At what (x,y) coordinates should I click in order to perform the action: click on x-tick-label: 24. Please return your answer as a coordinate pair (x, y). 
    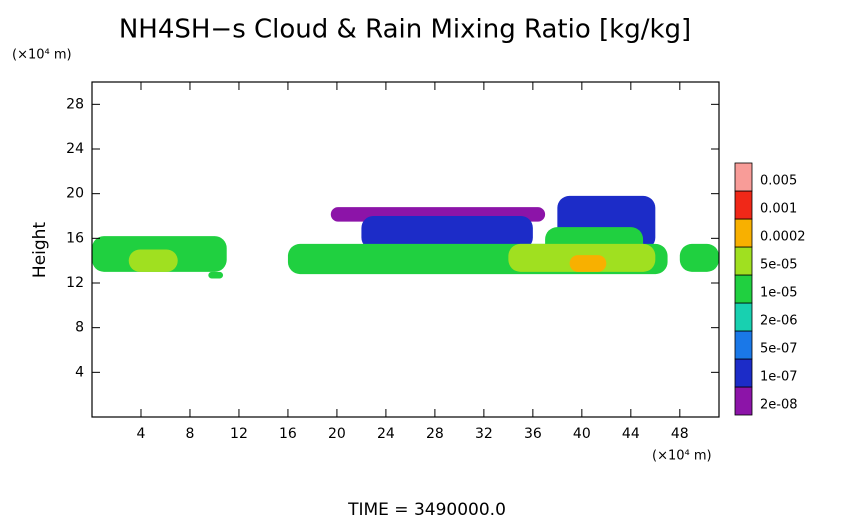
    Looking at the image, I should click on (386, 434).